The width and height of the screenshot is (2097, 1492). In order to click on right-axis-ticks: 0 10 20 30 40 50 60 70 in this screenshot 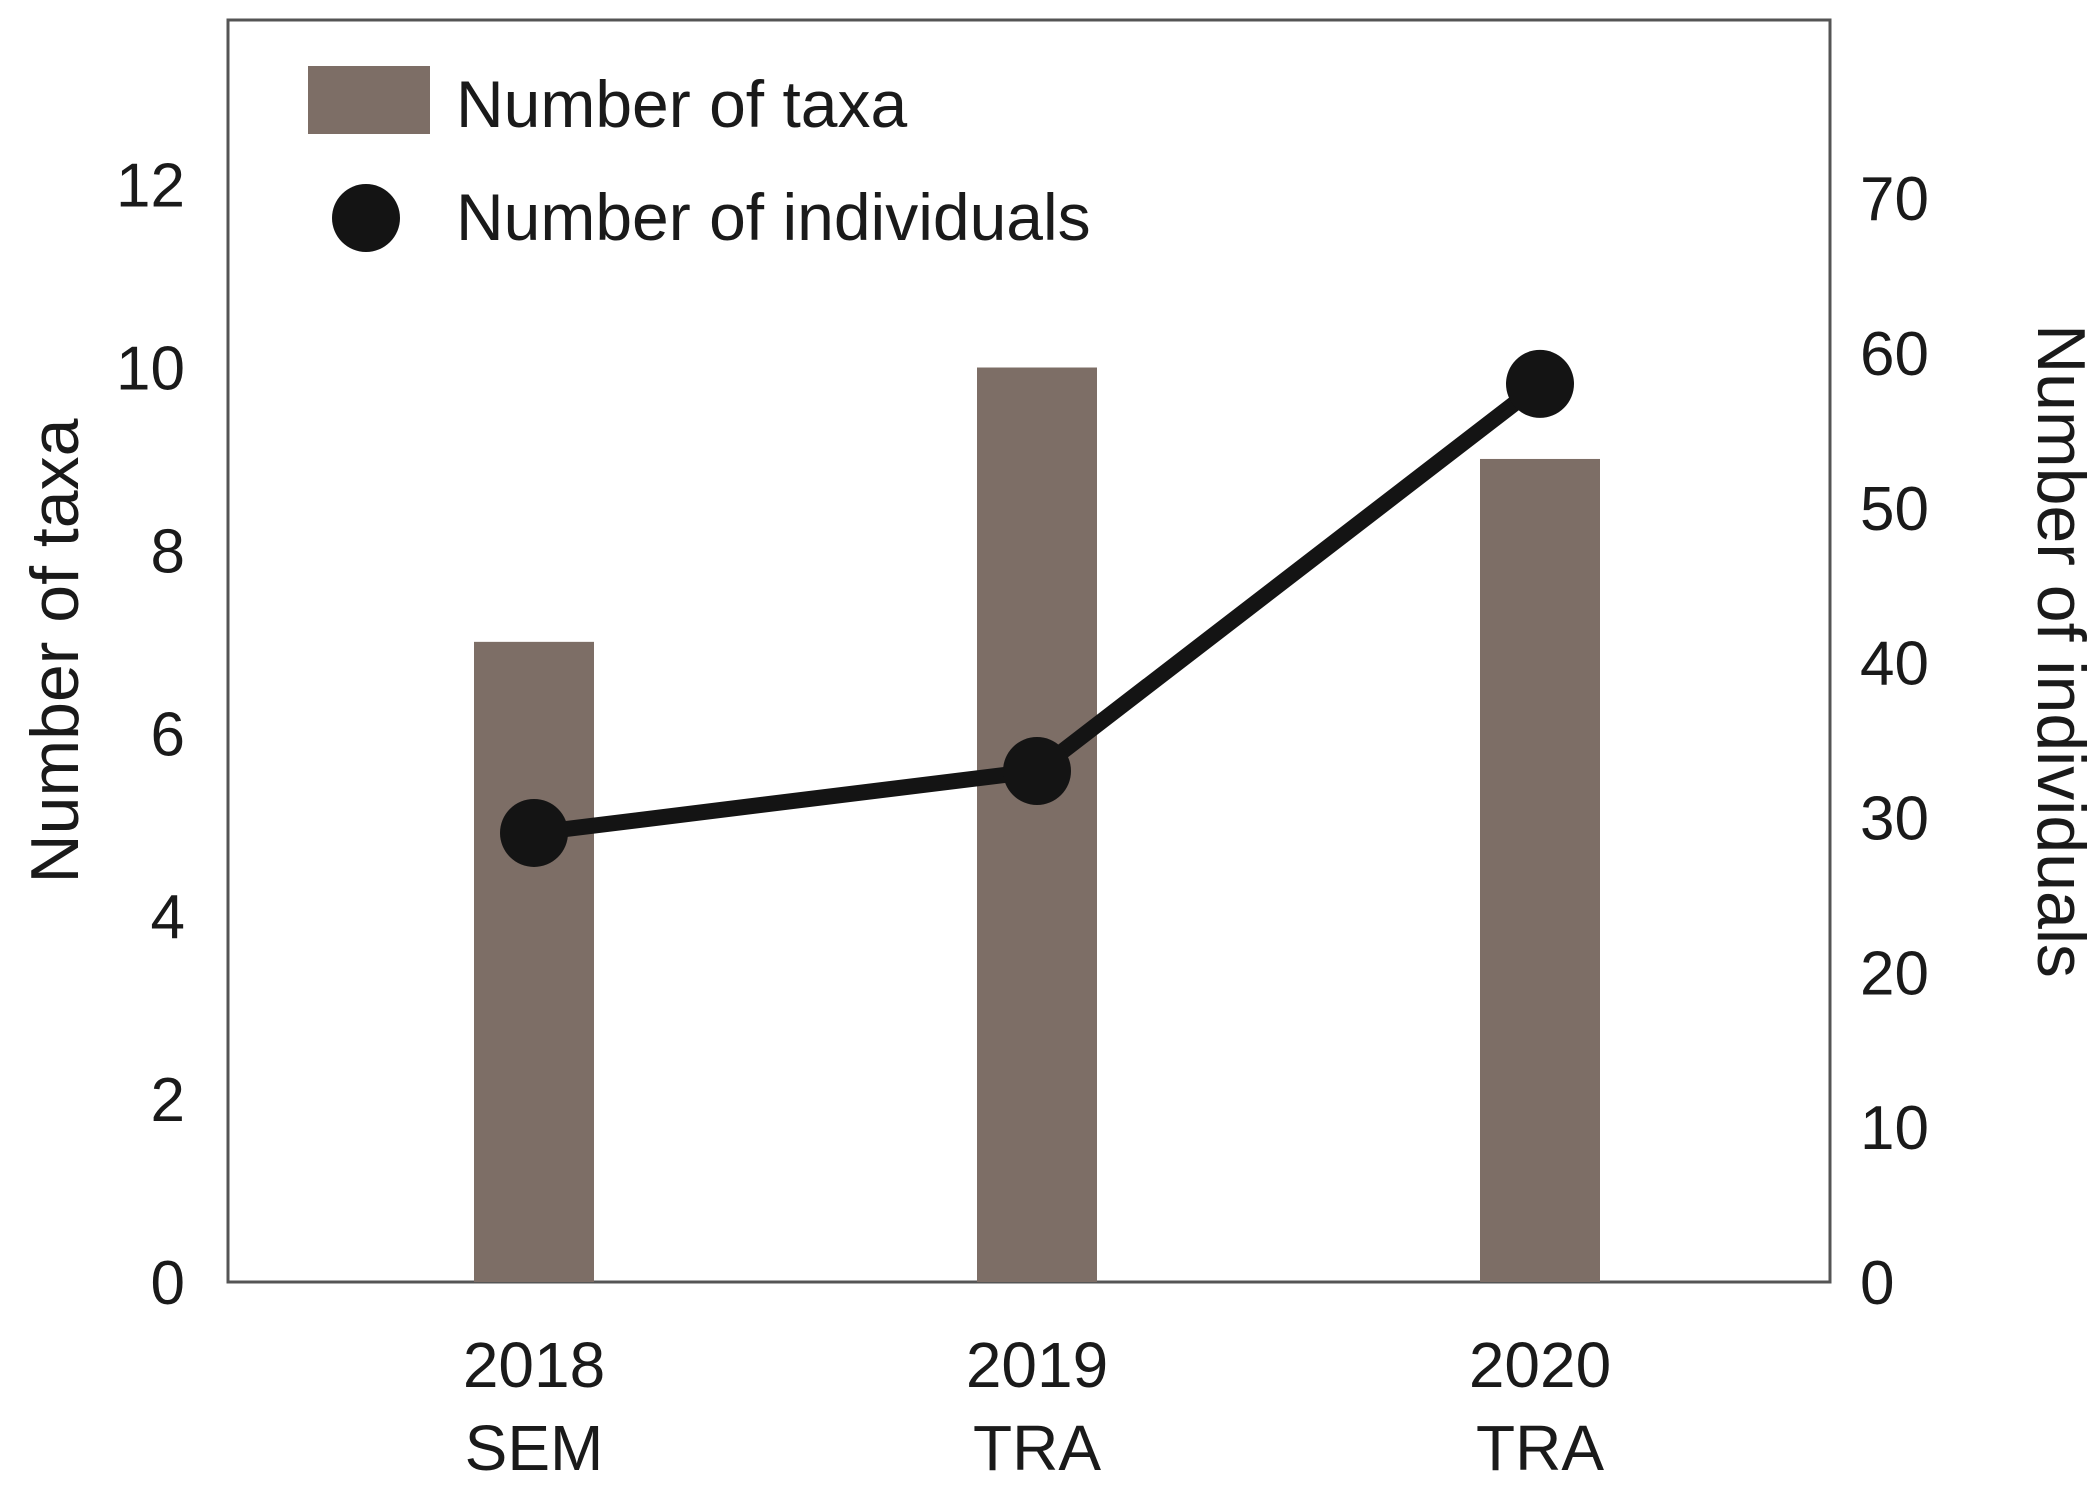, I will do `click(1894, 741)`.